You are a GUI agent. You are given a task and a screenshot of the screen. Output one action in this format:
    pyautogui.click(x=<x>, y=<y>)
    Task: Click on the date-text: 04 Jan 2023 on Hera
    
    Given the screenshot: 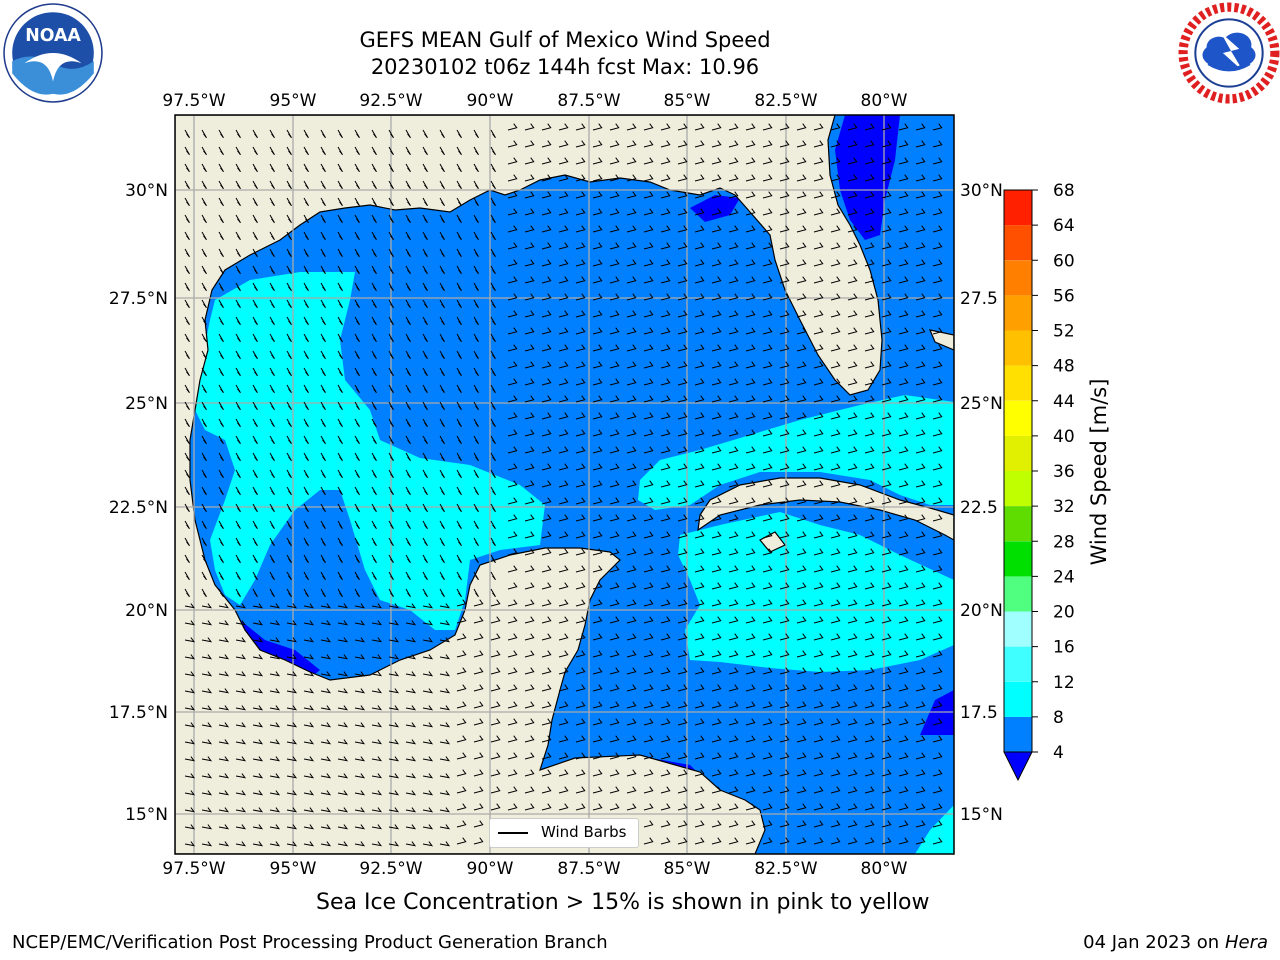 What is the action you would take?
    pyautogui.click(x=1175, y=942)
    